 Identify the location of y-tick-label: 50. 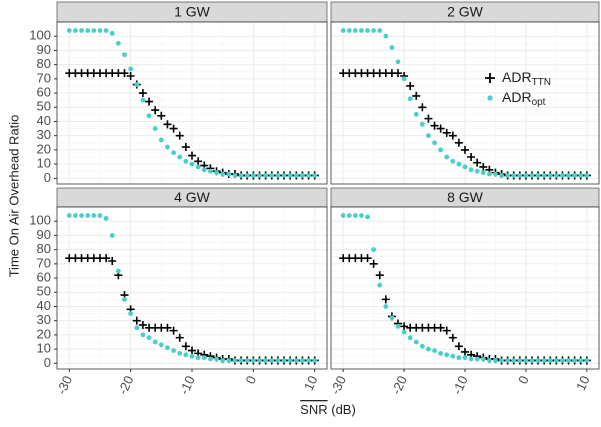
(44, 291).